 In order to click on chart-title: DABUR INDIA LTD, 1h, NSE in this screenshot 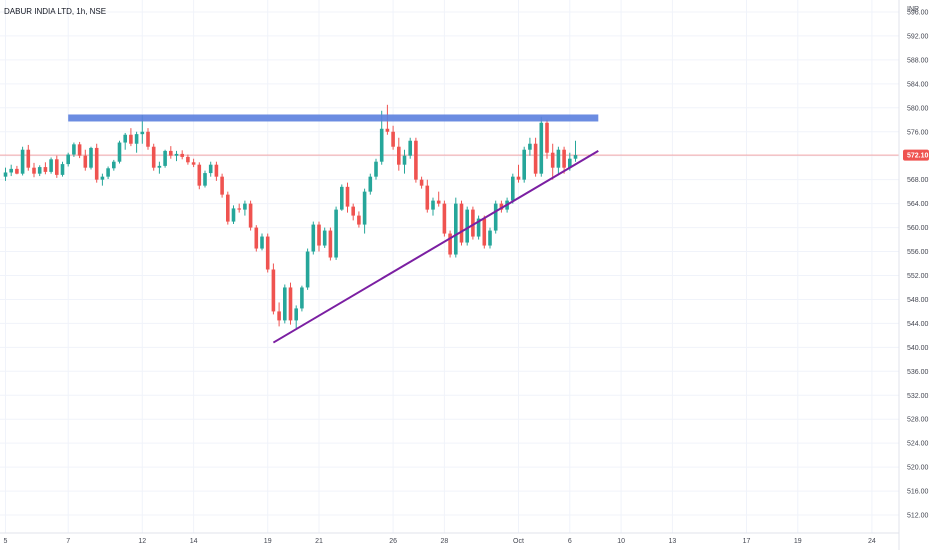, I will do `click(55, 11)`.